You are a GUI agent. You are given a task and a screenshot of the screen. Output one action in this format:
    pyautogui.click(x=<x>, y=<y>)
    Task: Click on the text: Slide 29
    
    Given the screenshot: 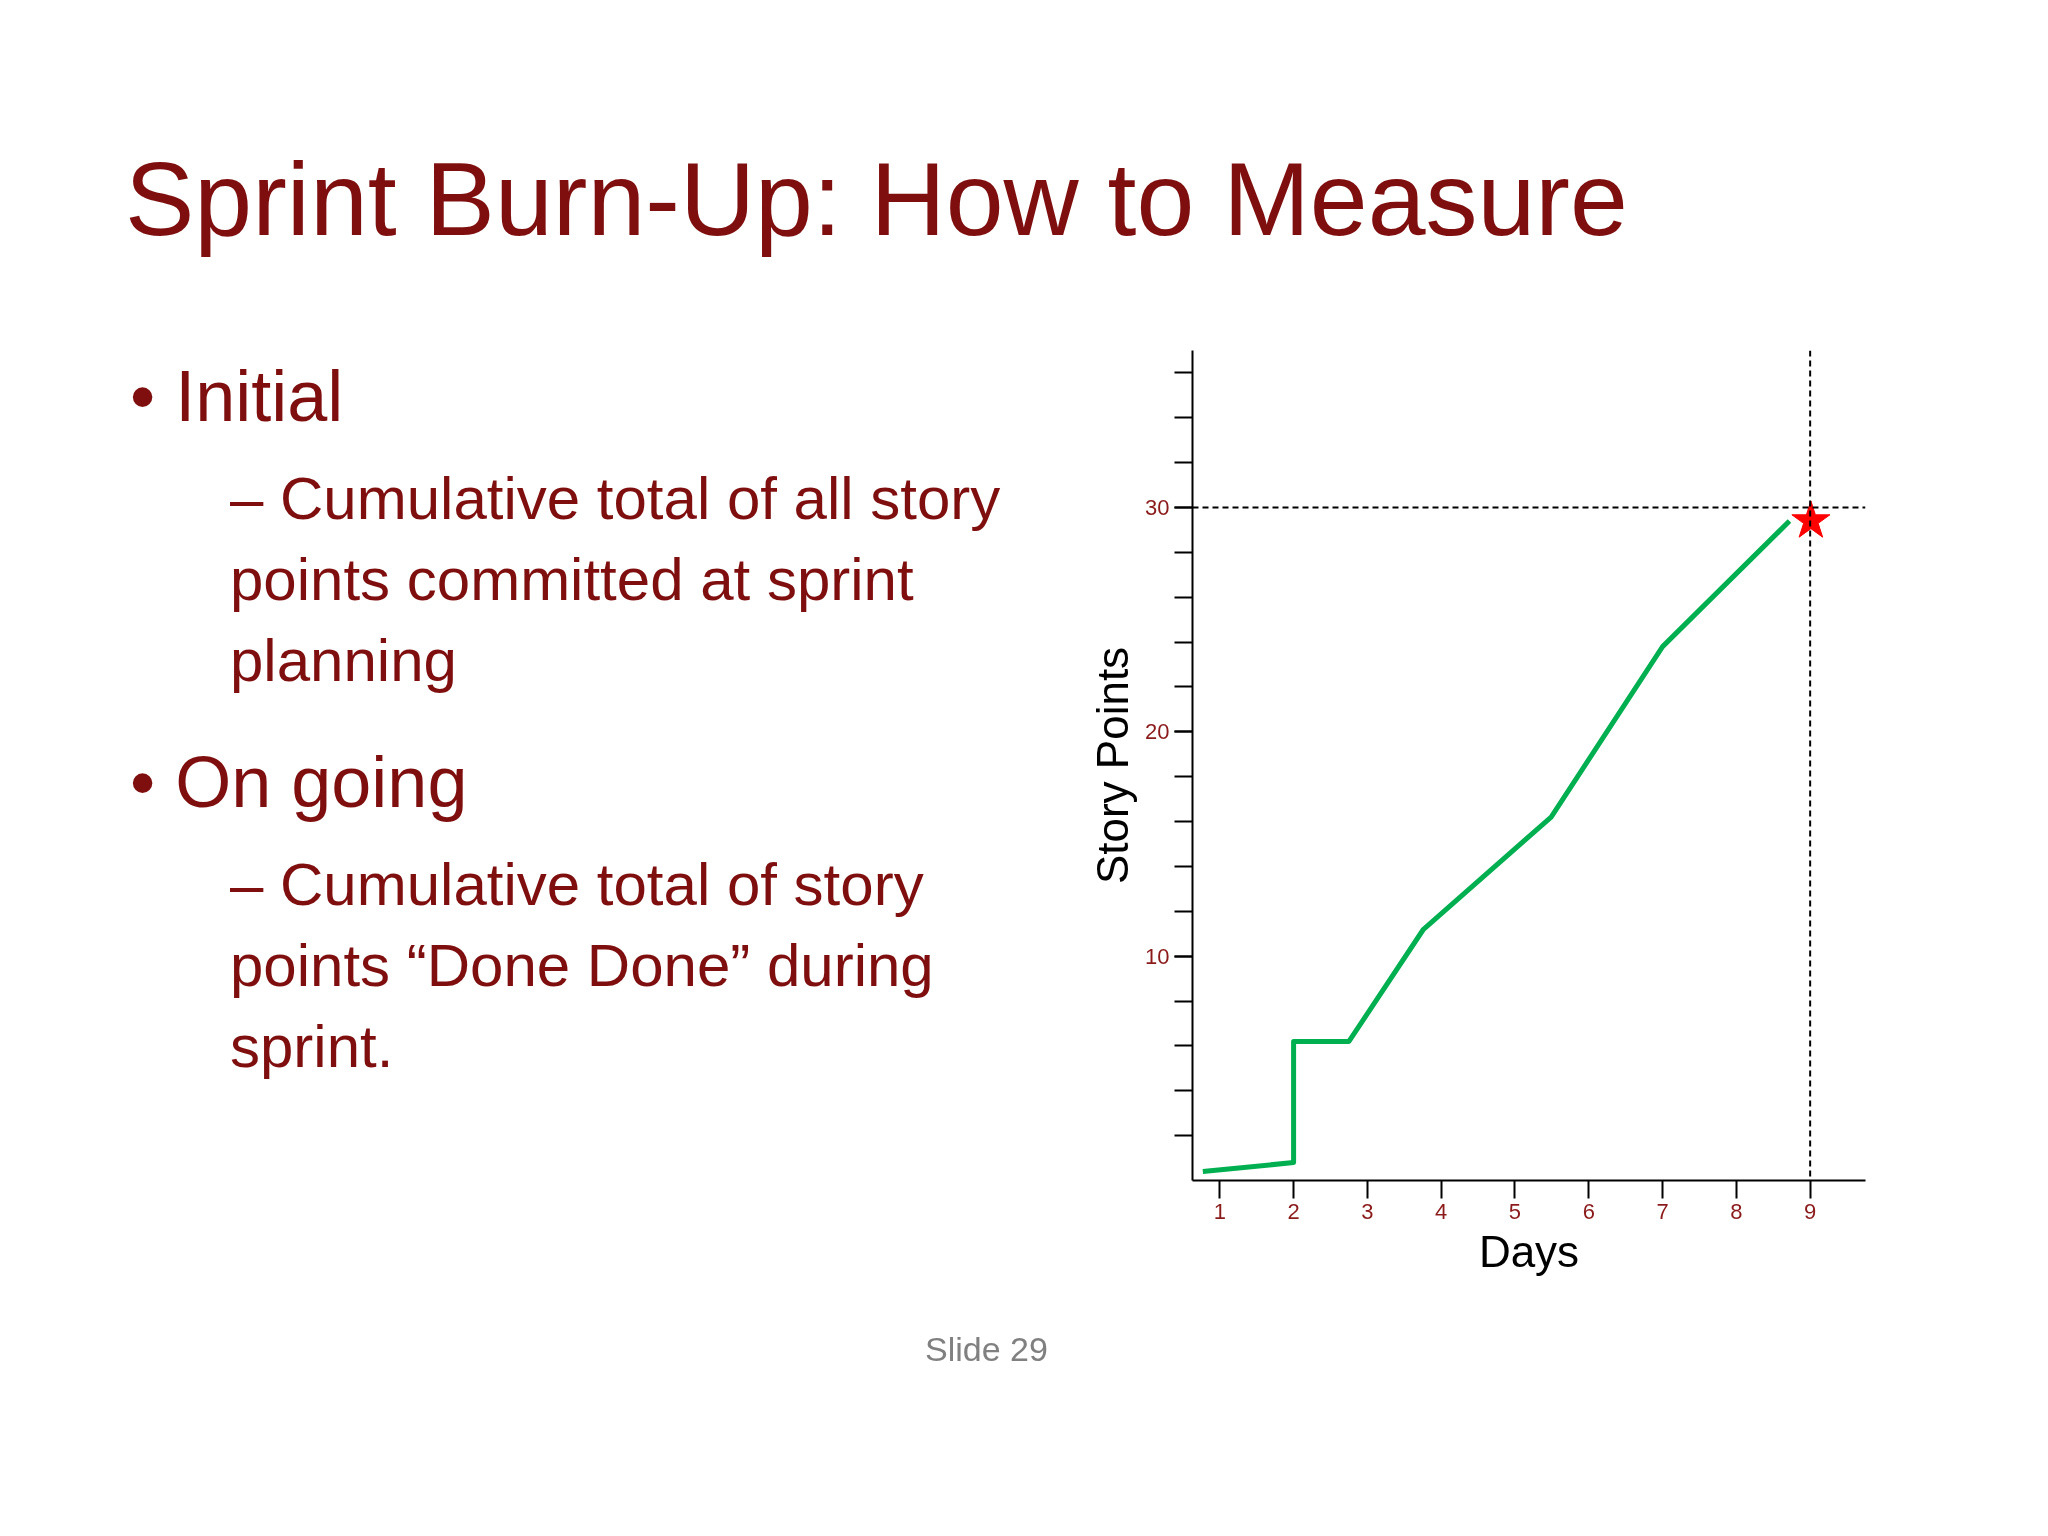 What is the action you would take?
    pyautogui.click(x=986, y=1349)
    